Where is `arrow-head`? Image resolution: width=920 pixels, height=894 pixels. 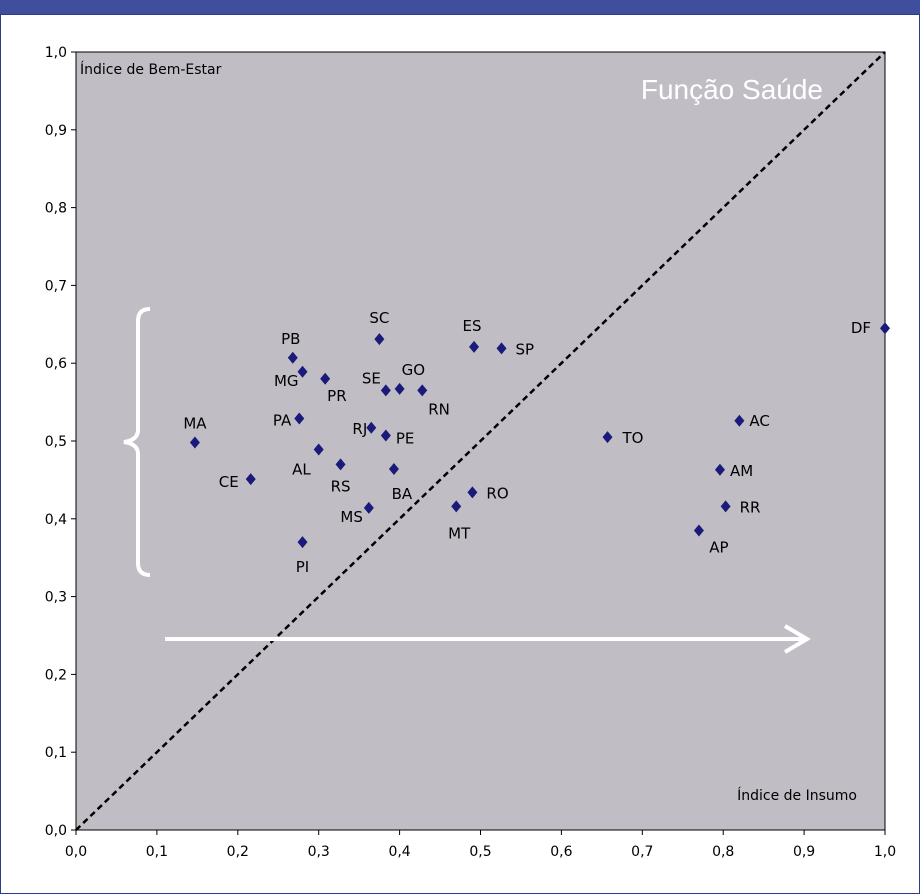
arrow-head is located at coordinates (797, 639).